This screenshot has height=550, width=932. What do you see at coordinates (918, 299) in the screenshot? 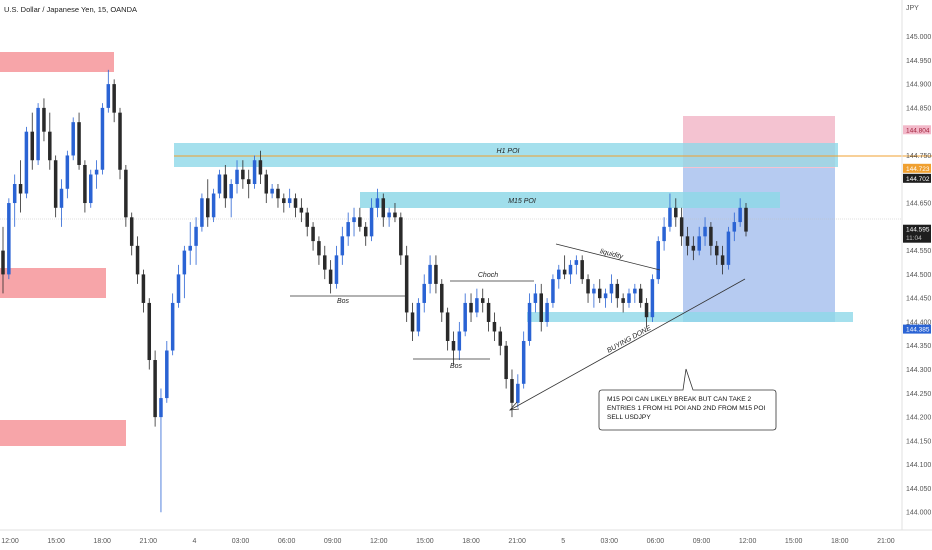
I see `y-tick-label: 144.450` at bounding box center [918, 299].